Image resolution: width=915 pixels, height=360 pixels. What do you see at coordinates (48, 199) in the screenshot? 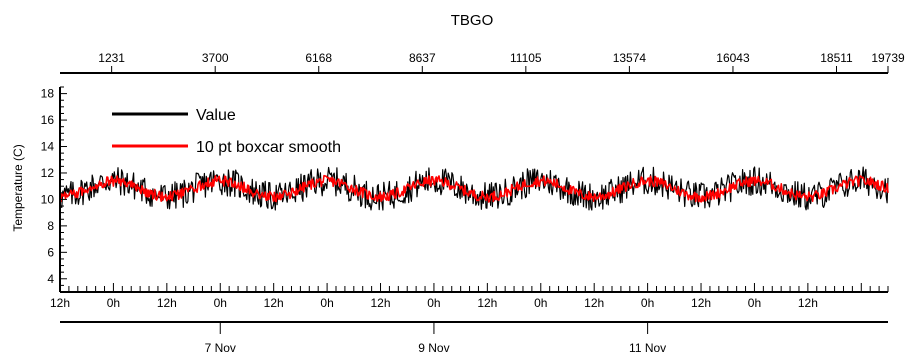
I see `y-tick-label: 10` at bounding box center [48, 199].